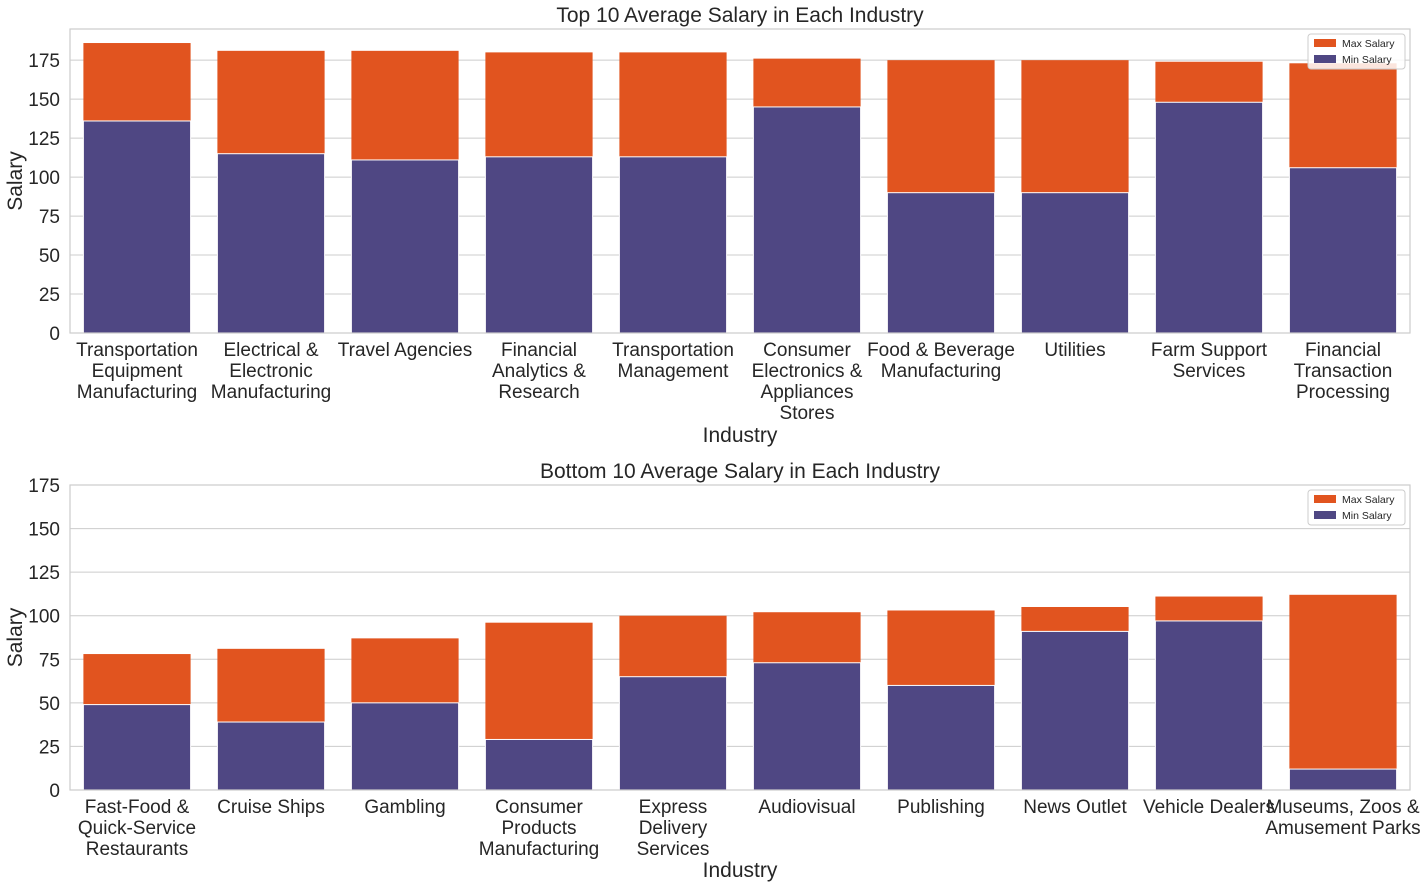 The height and width of the screenshot is (888, 1422). I want to click on x-tick-label-line: News Outlet, so click(1075, 807).